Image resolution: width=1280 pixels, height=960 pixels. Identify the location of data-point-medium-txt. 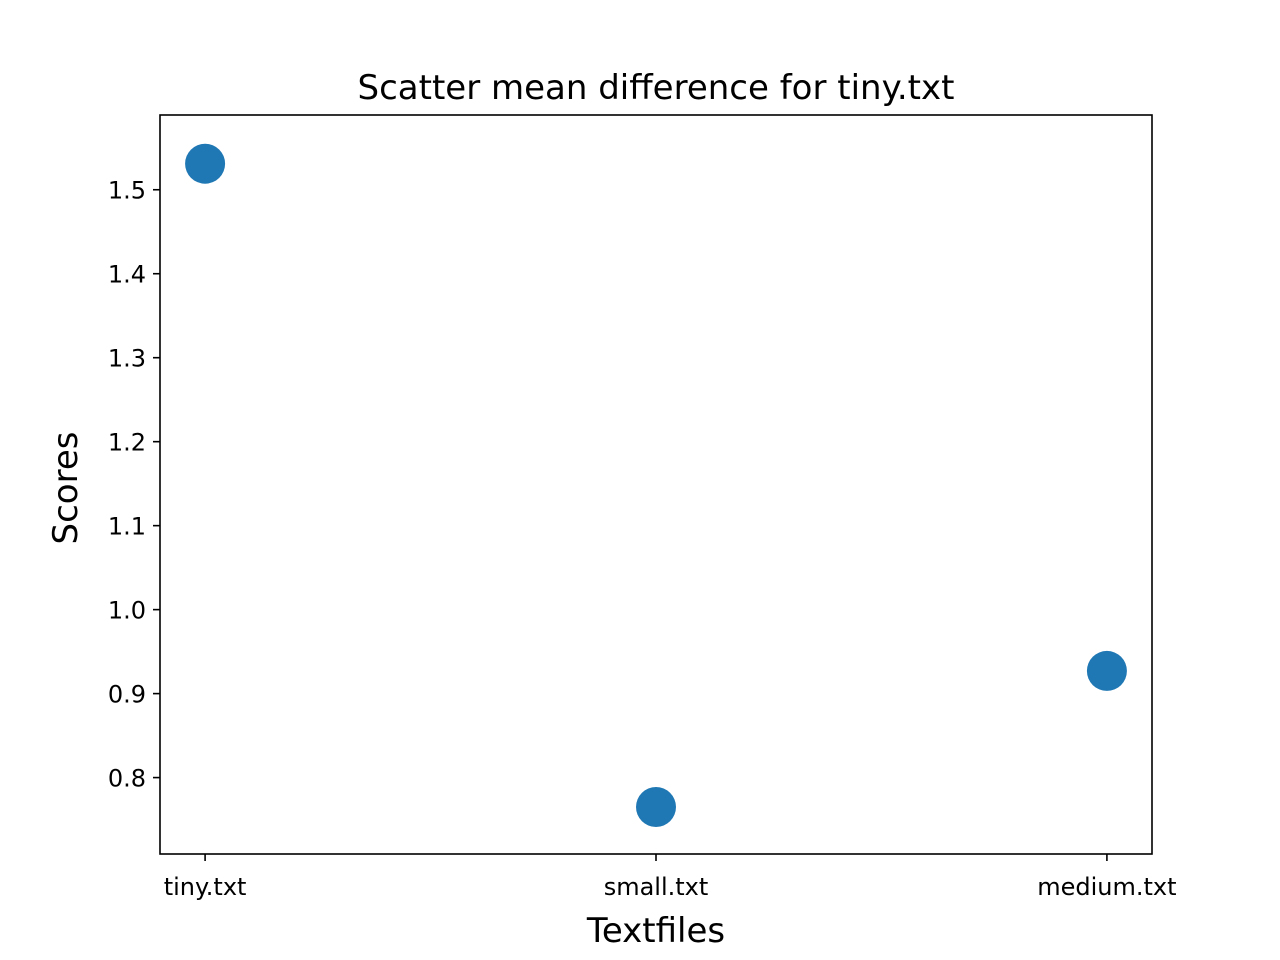
(1106, 670).